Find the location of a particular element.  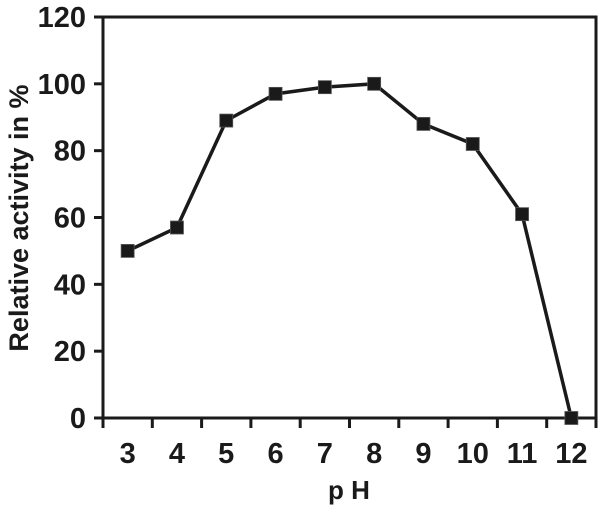

y-tick-label: 80 is located at coordinates (70, 152).